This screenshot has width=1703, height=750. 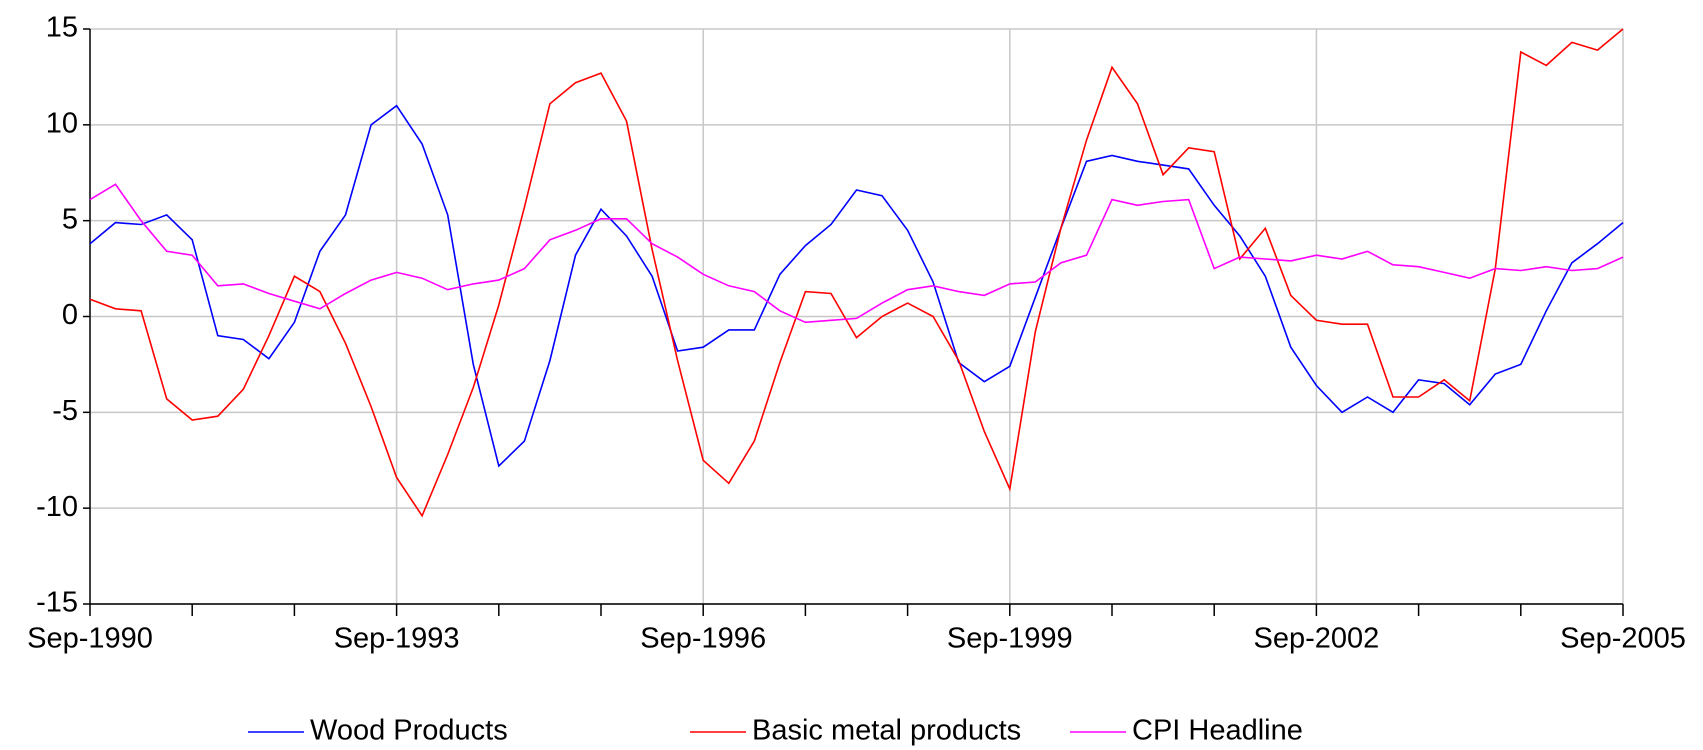 I want to click on legend-label: CPI Headline, so click(x=1217, y=731).